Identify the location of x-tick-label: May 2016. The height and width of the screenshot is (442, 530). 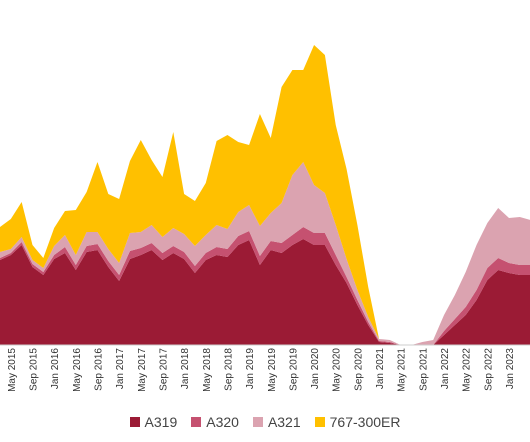
(77, 370).